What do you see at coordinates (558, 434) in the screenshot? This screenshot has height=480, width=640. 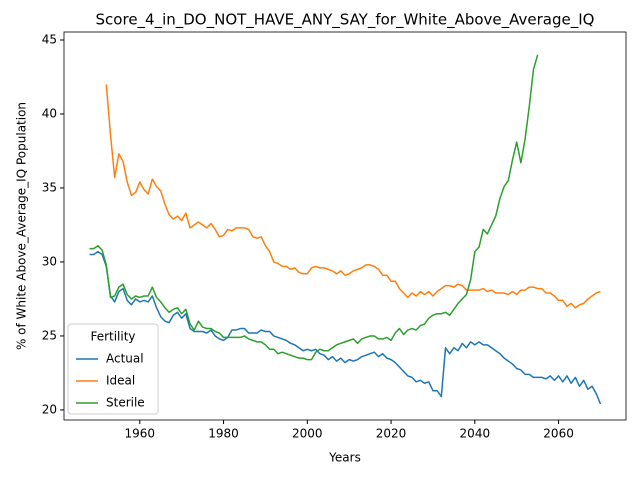 I see `x-tick-label: 2060` at bounding box center [558, 434].